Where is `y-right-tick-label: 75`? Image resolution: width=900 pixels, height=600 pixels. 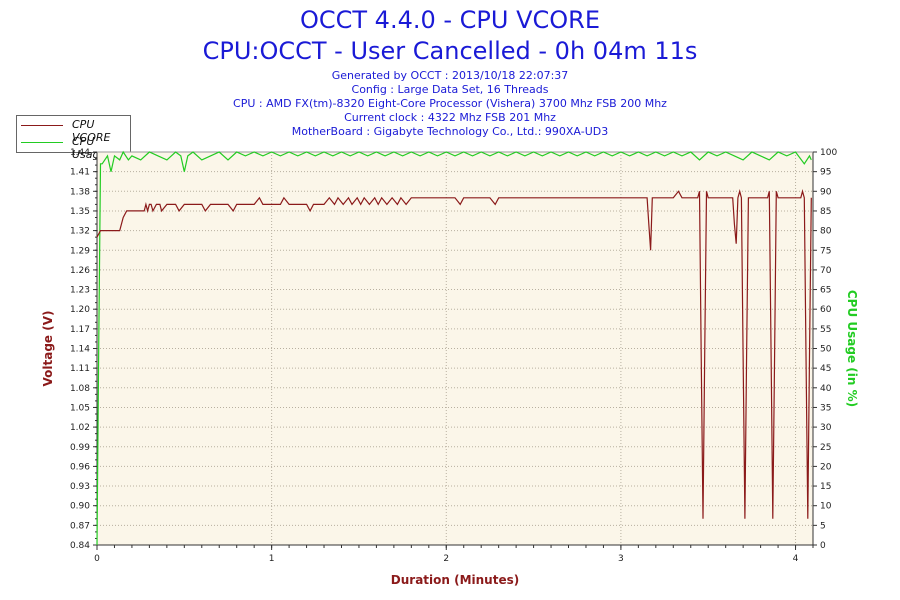
y-right-tick-label: 75 is located at coordinates (825, 251).